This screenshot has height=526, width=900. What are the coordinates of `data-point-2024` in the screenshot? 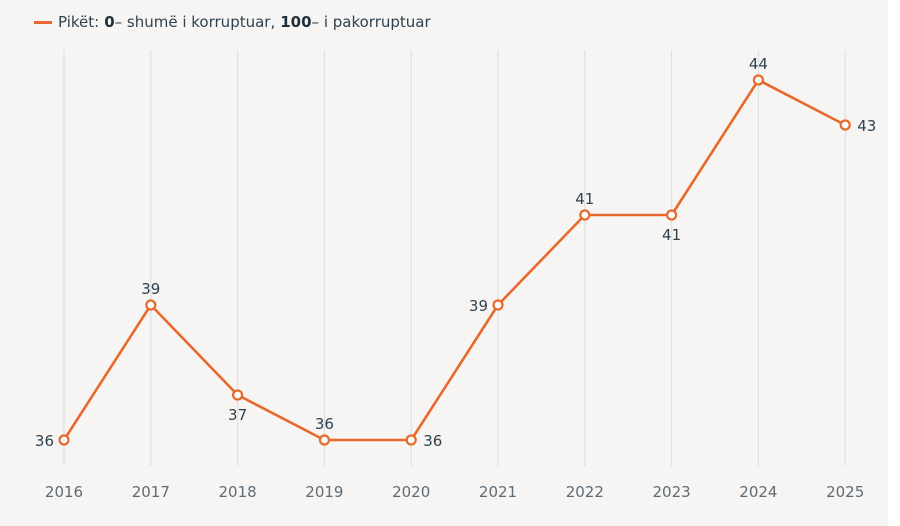 It's located at (758, 80).